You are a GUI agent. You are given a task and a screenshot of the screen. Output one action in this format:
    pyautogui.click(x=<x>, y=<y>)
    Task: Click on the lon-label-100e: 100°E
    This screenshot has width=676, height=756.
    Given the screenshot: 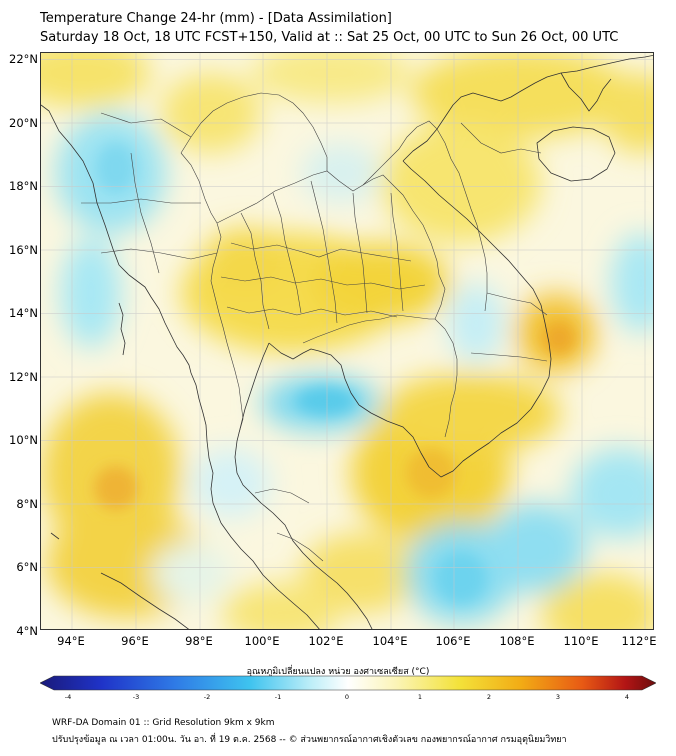 What is the action you would take?
    pyautogui.click(x=262, y=641)
    